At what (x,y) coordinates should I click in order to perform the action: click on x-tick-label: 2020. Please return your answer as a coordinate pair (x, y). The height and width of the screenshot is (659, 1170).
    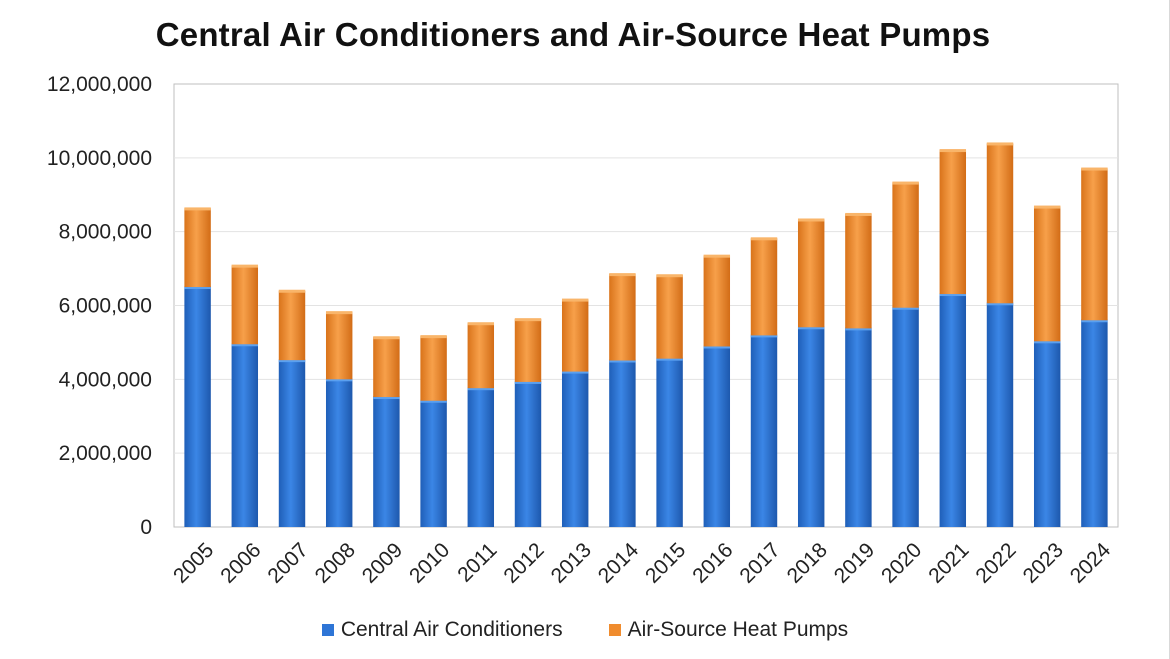
    Looking at the image, I should click on (901, 562).